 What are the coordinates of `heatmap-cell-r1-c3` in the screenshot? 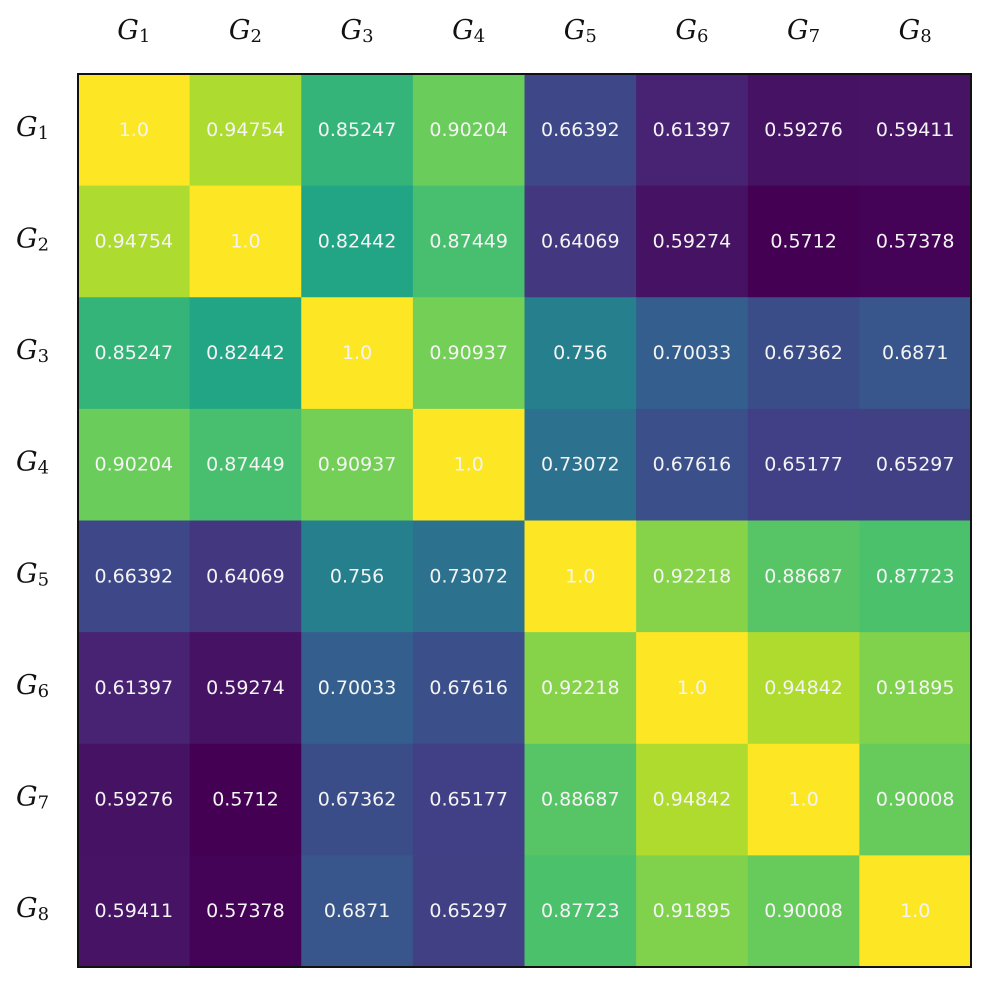 It's located at (357, 130).